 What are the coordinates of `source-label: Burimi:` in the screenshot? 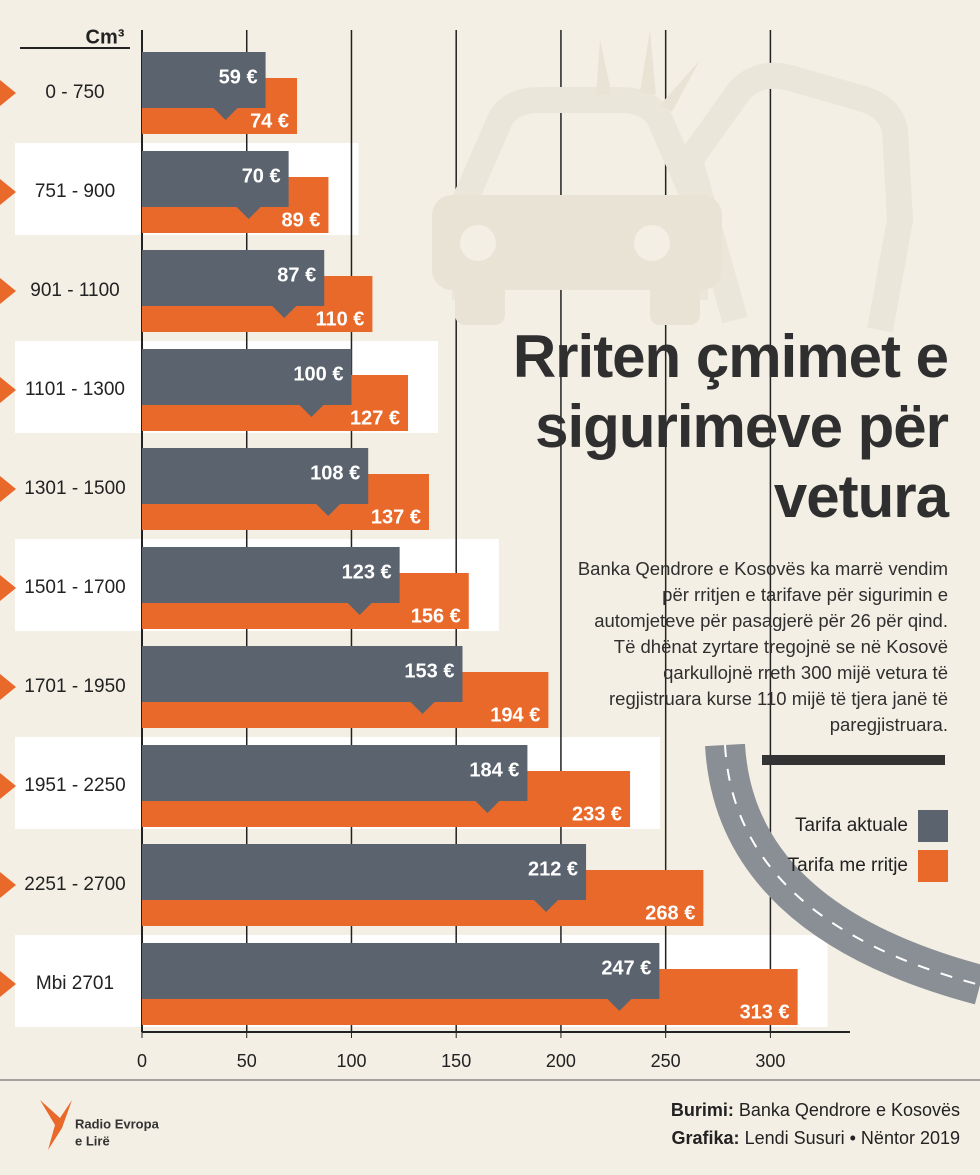 It's located at (702, 1110).